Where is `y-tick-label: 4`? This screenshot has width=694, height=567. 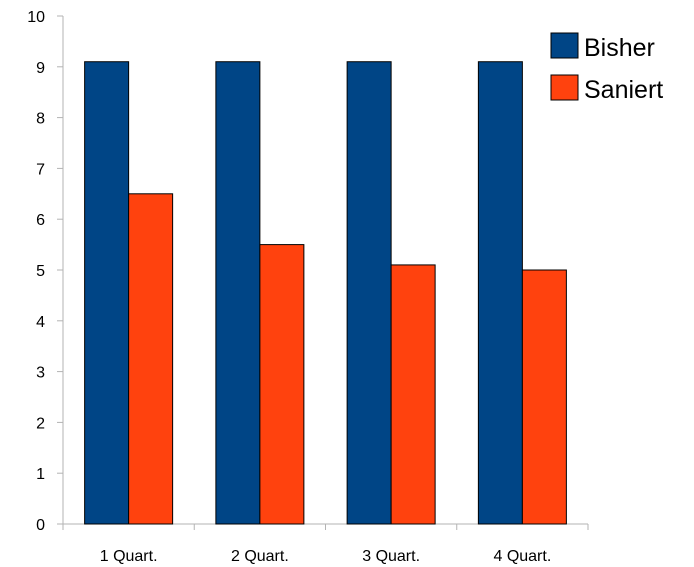
y-tick-label: 4 is located at coordinates (40, 322).